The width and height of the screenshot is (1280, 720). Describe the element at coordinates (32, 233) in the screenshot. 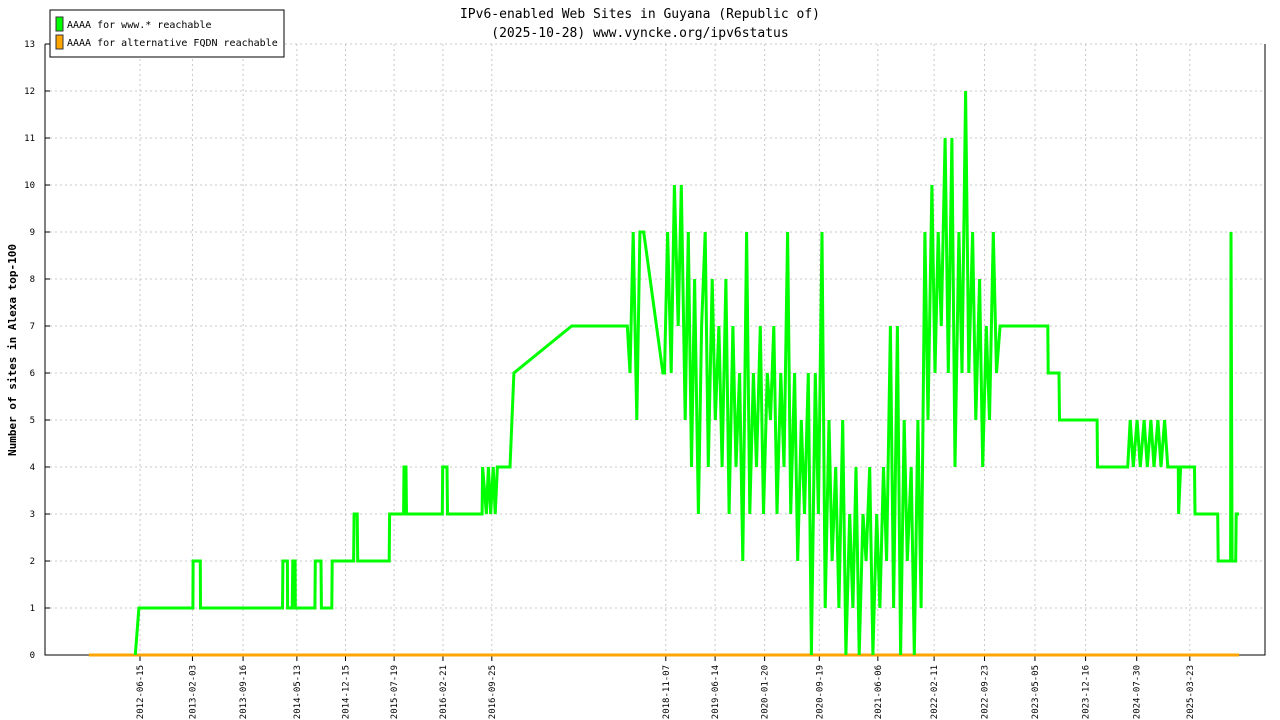

I see `y-tick-label: 9` at that location.